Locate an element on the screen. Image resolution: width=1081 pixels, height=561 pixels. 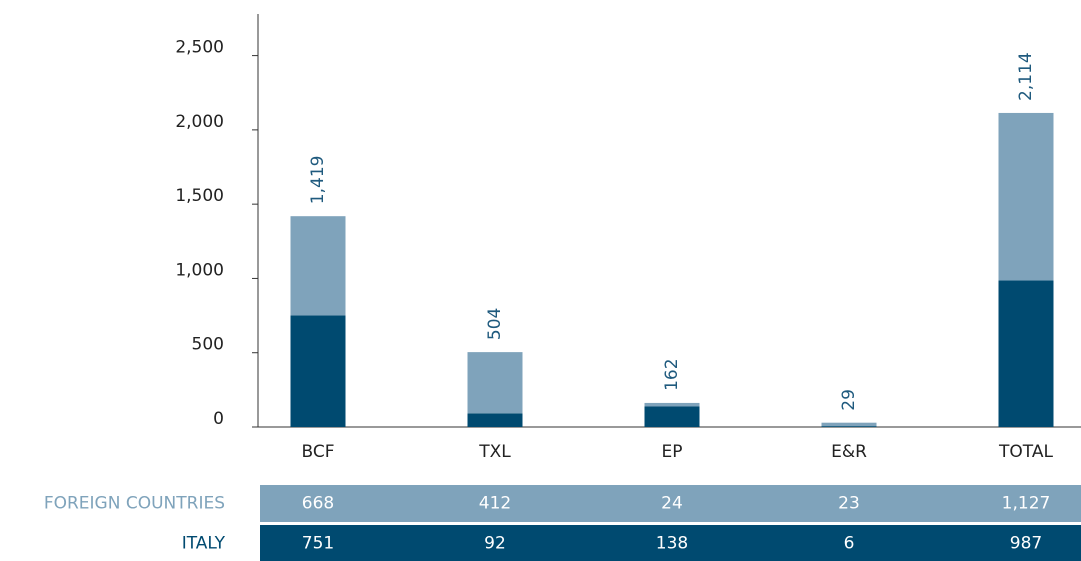
x-tick-label: E&R is located at coordinates (849, 452).